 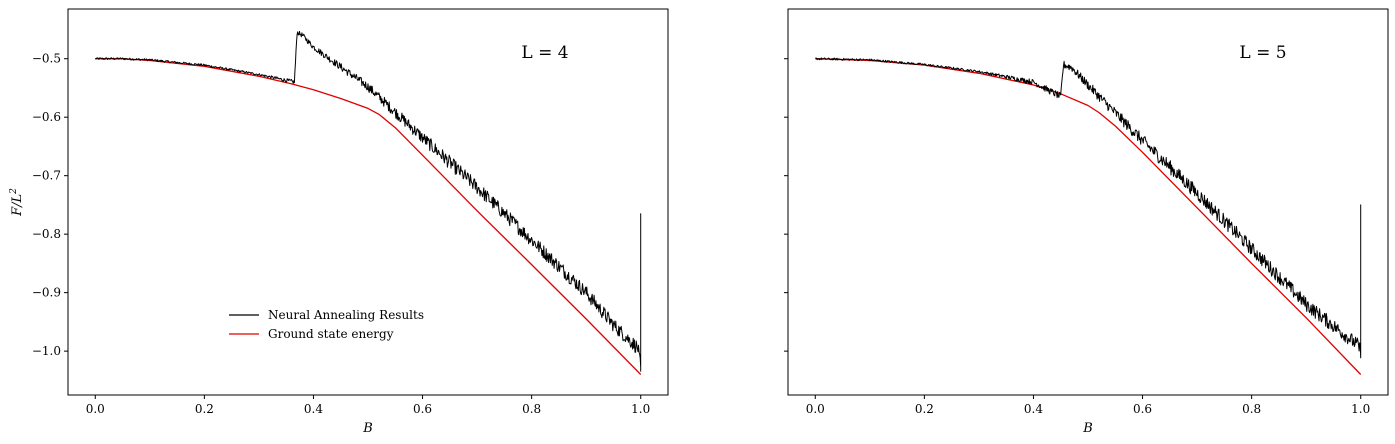 I want to click on x-axis-label-right: B, so click(x=1087, y=428).